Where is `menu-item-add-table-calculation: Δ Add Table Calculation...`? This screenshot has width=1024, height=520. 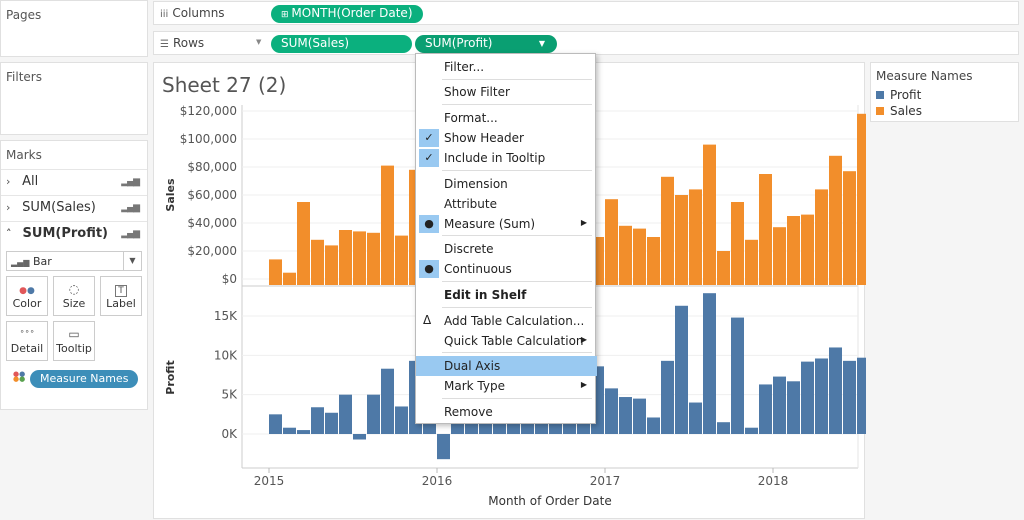
menu-item-add-table-calculation: Δ Add Table Calculation... is located at coordinates (506, 321).